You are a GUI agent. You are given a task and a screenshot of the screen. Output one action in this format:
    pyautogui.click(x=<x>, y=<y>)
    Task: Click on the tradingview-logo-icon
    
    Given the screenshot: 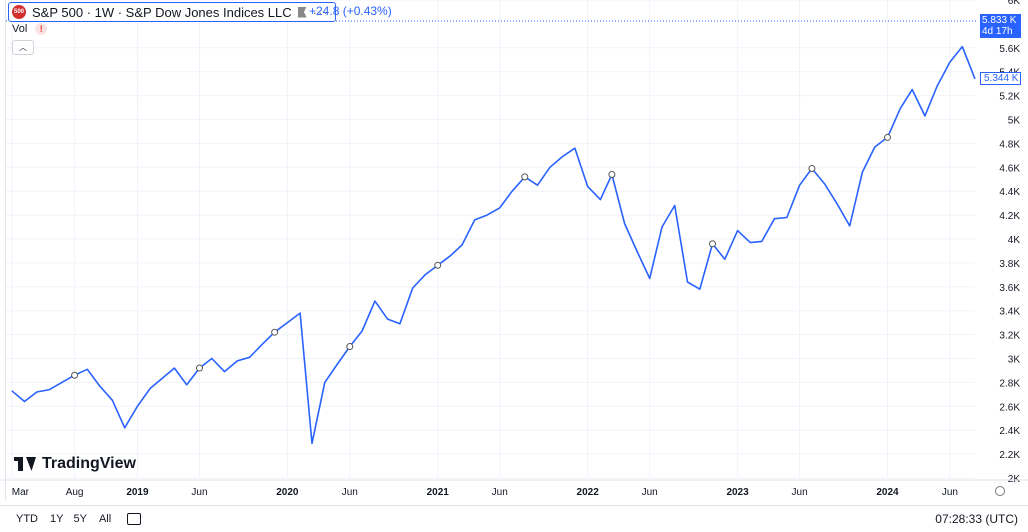 What is the action you would take?
    pyautogui.click(x=25, y=464)
    